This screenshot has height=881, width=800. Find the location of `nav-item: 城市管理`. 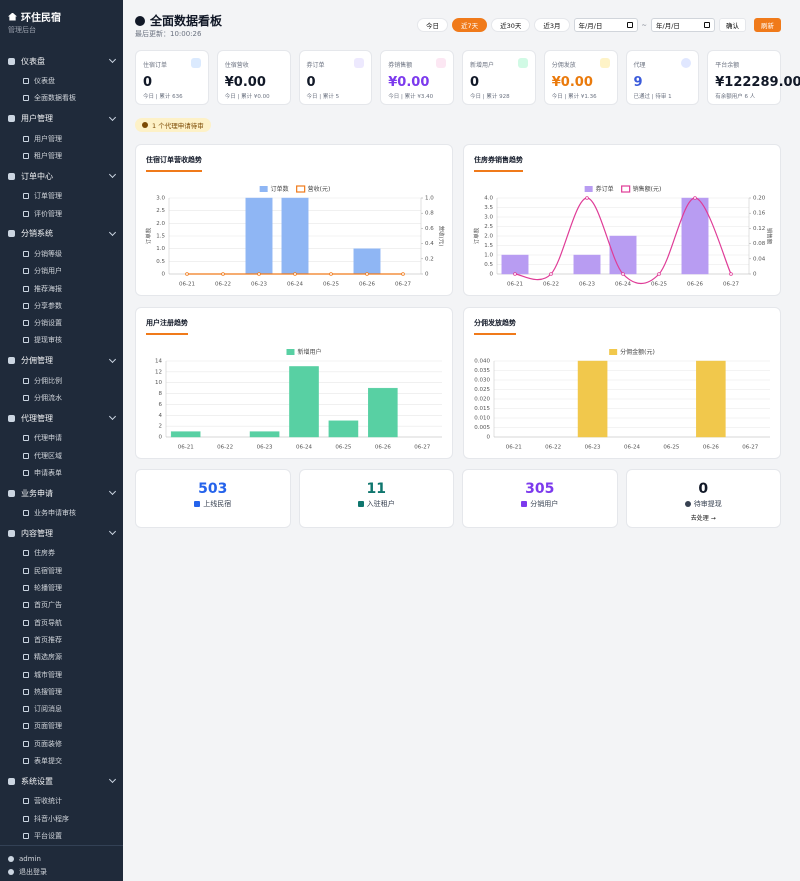

nav-item: 城市管理 is located at coordinates (61, 674).